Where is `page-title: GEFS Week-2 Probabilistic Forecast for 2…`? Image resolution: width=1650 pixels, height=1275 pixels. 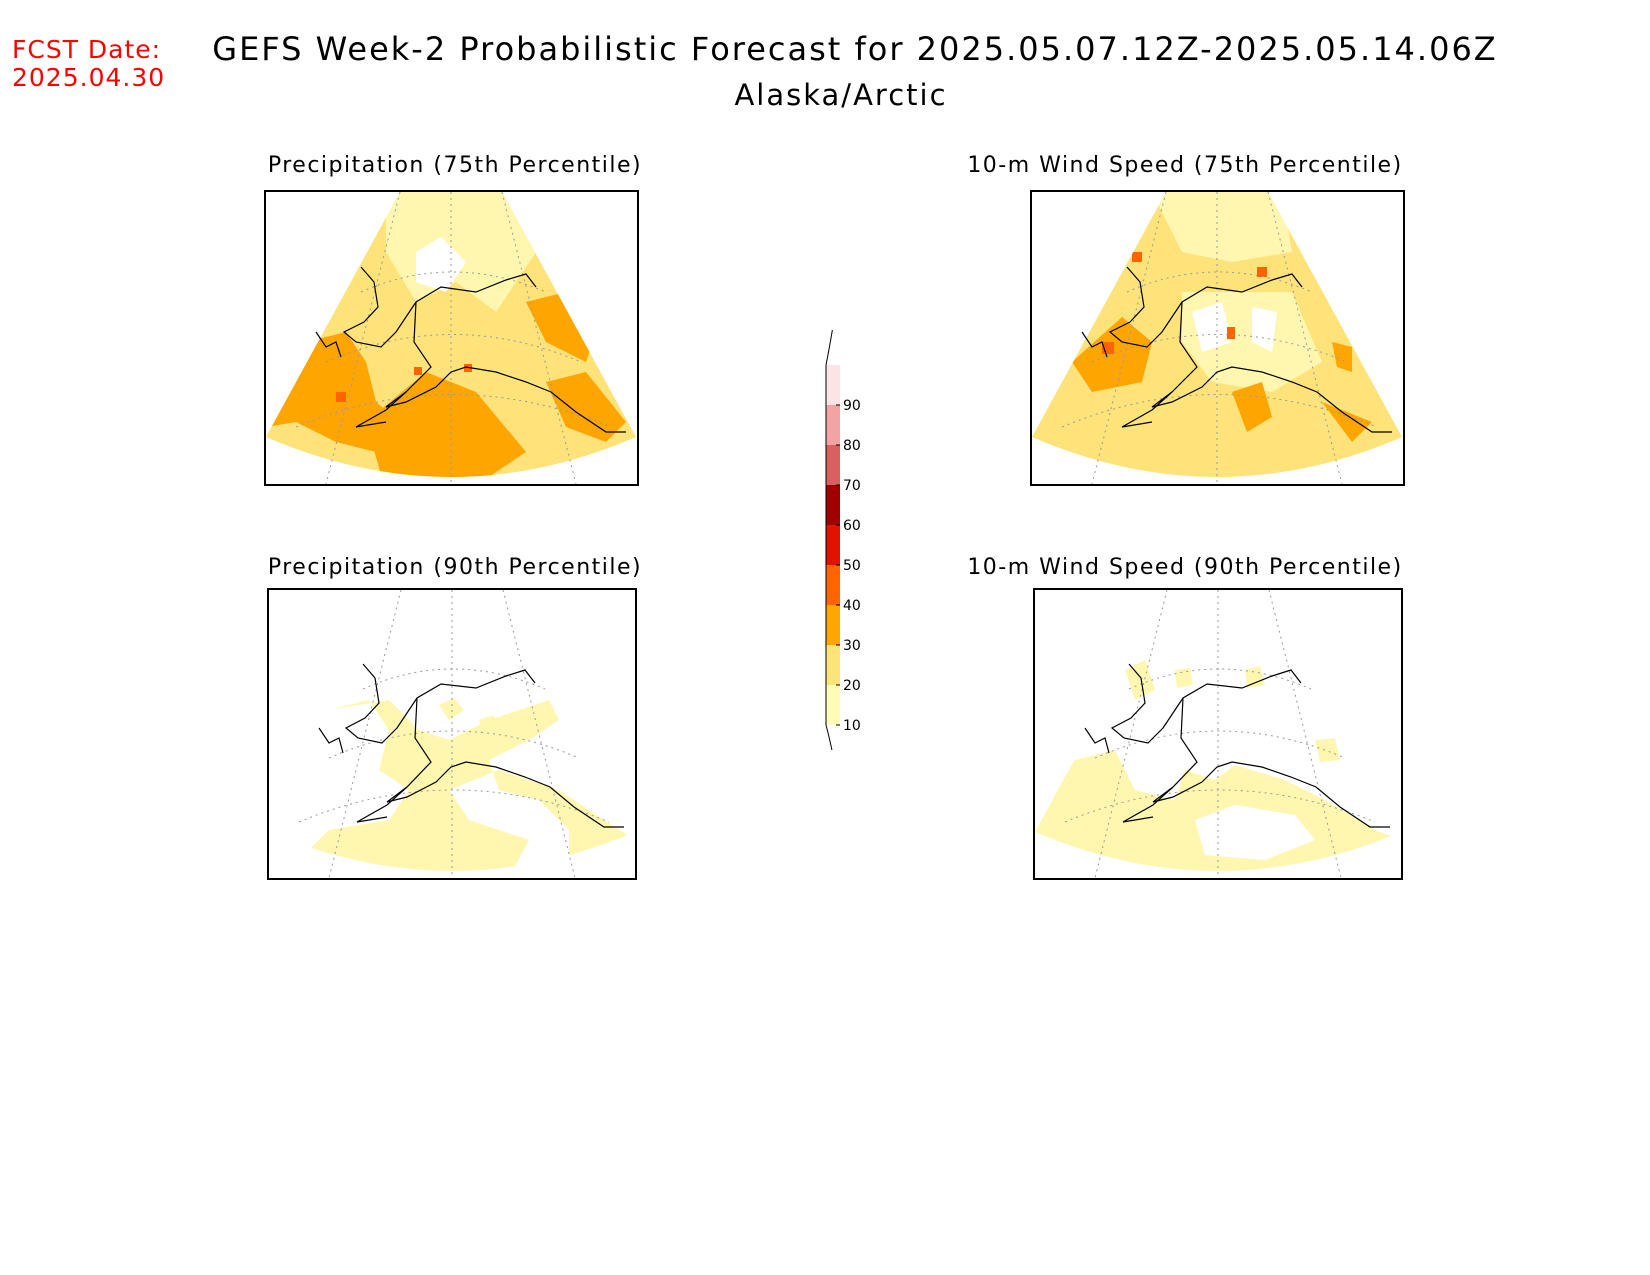 page-title: GEFS Week-2 Probabilistic Forecast for 2… is located at coordinates (825, 49).